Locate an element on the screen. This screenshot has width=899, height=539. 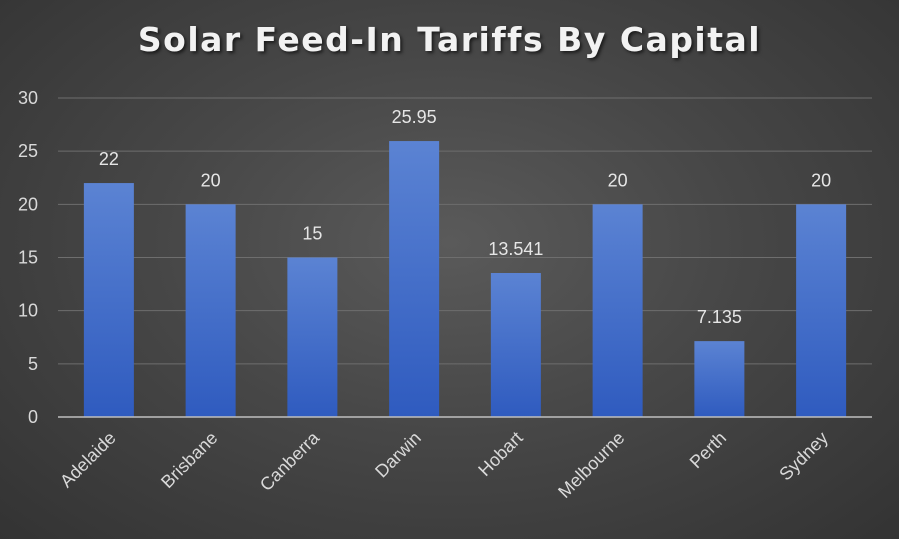
y-tick-label: 25 is located at coordinates (28, 151).